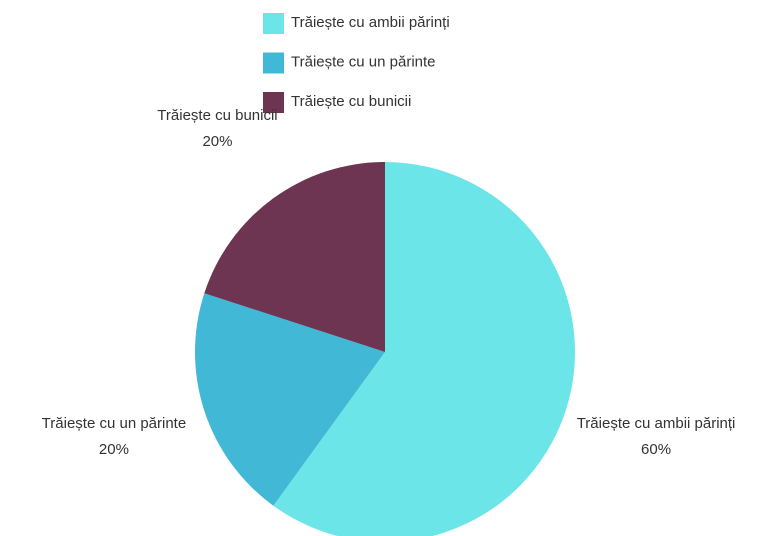 The image size is (783, 536). I want to click on slice-label: Trăiește cu un părinte, so click(114, 423).